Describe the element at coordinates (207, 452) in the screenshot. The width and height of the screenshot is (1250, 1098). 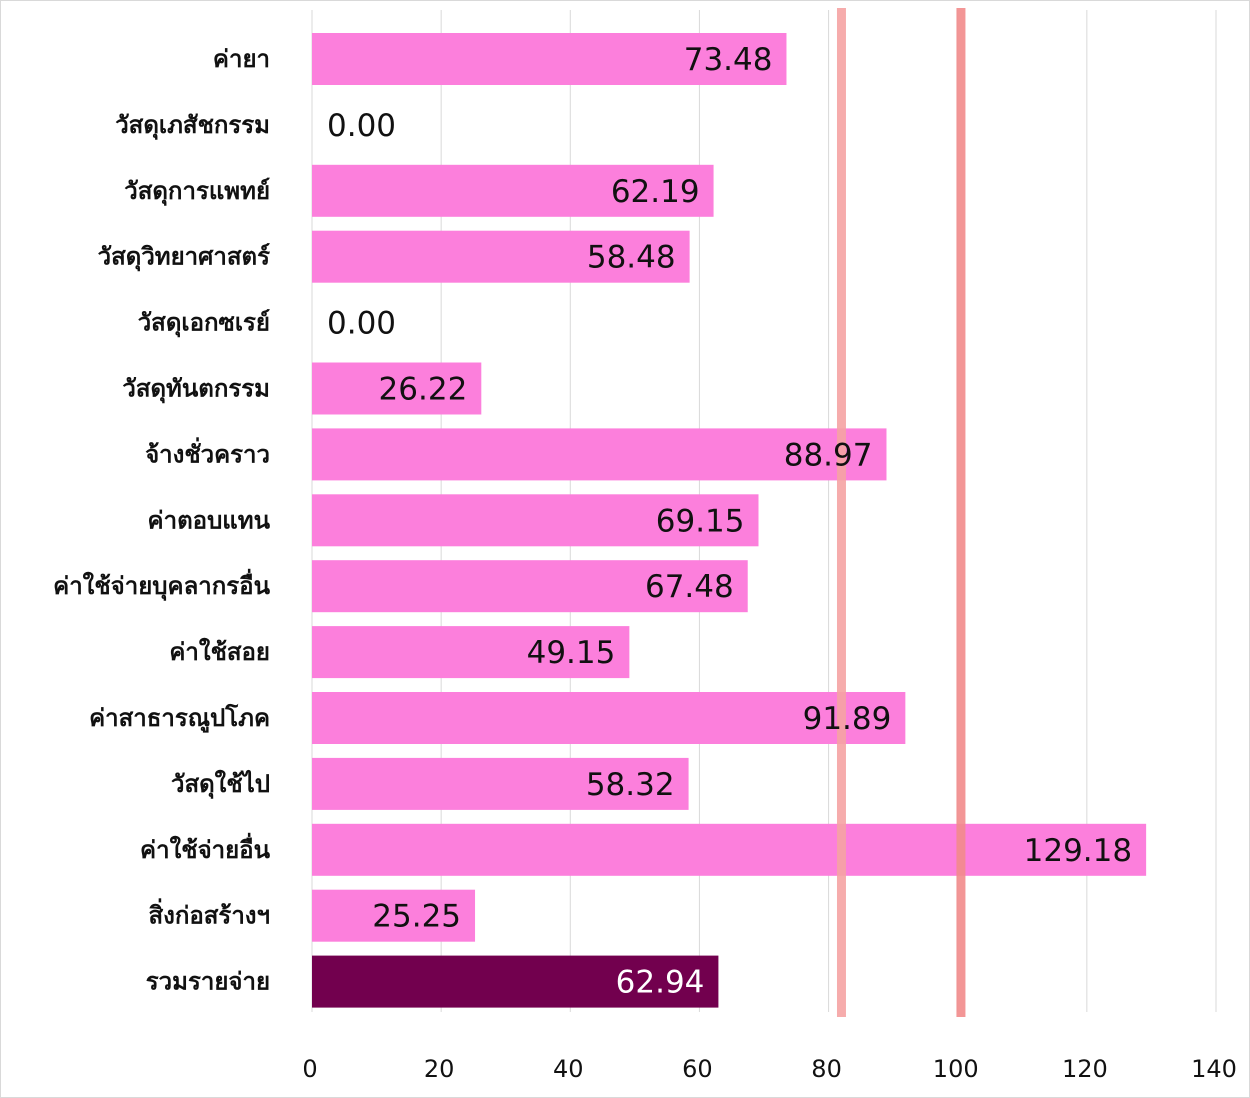
I see `category-label: จ้างชั่วคราว` at that location.